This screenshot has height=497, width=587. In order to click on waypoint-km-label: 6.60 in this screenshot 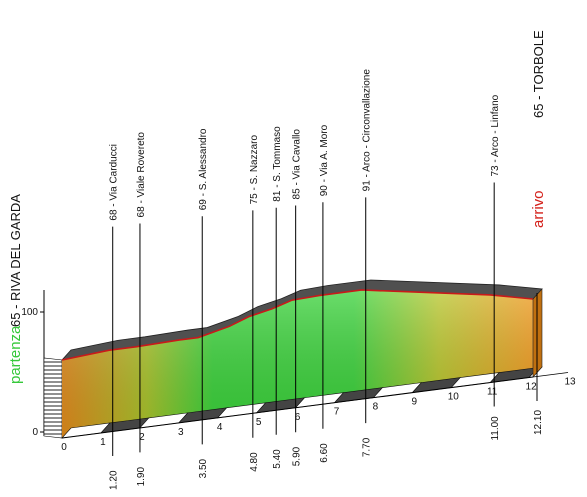, I will do `click(324, 453)`.